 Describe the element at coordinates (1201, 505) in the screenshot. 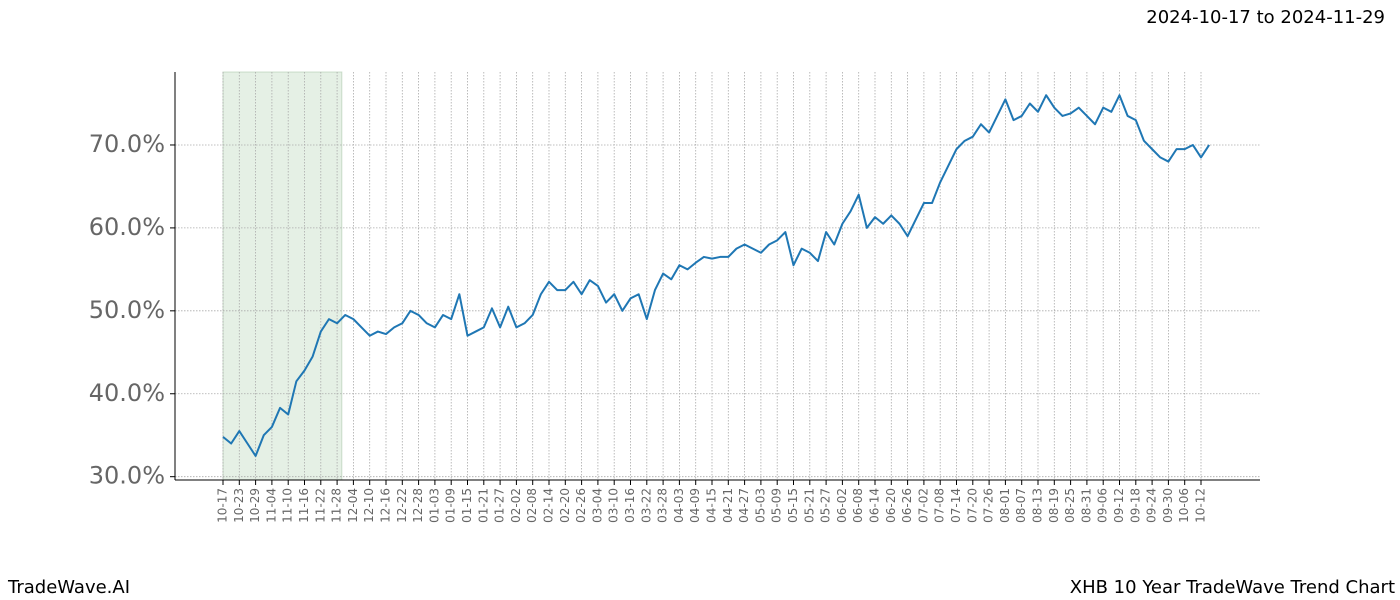

I see `x-tick-label: 10-12` at that location.